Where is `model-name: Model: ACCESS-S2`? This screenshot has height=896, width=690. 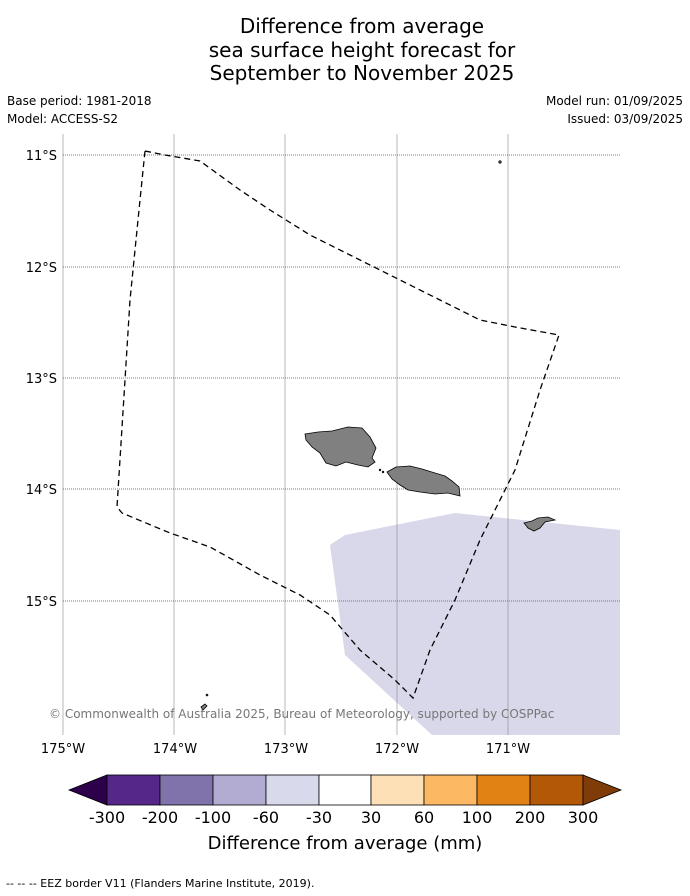
model-name: Model: ACCESS-S2 is located at coordinates (63, 119).